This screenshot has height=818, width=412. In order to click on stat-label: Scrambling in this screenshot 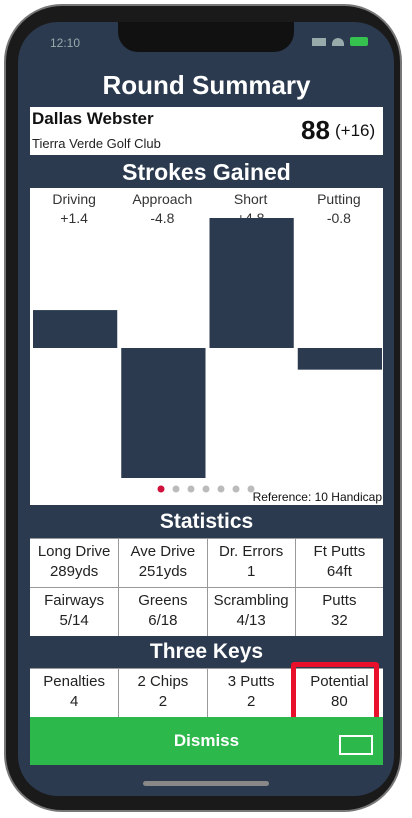, I will do `click(251, 600)`.